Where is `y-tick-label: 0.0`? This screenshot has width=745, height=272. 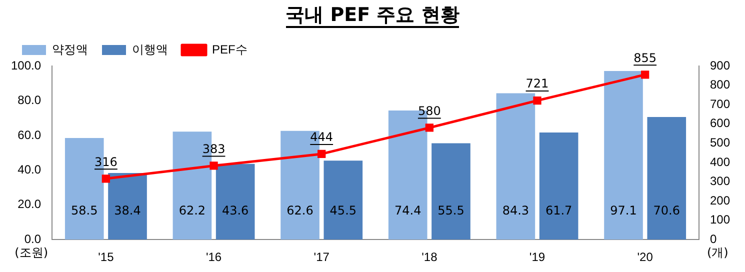
y-tick-label: 0.0 is located at coordinates (33, 239).